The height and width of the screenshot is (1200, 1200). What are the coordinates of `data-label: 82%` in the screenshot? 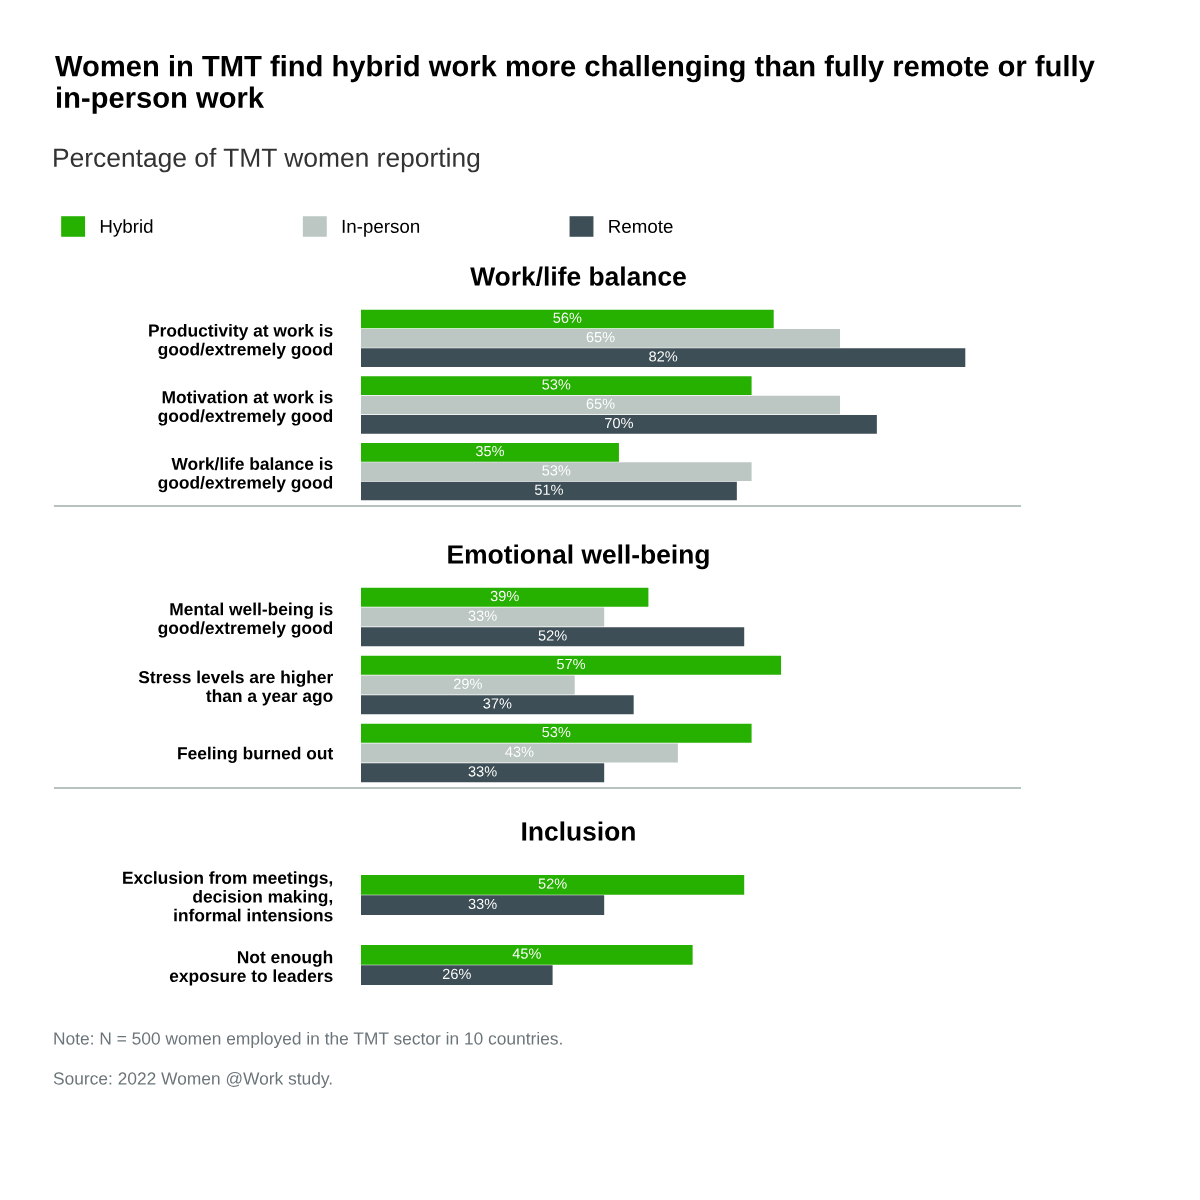 It's located at (663, 356).